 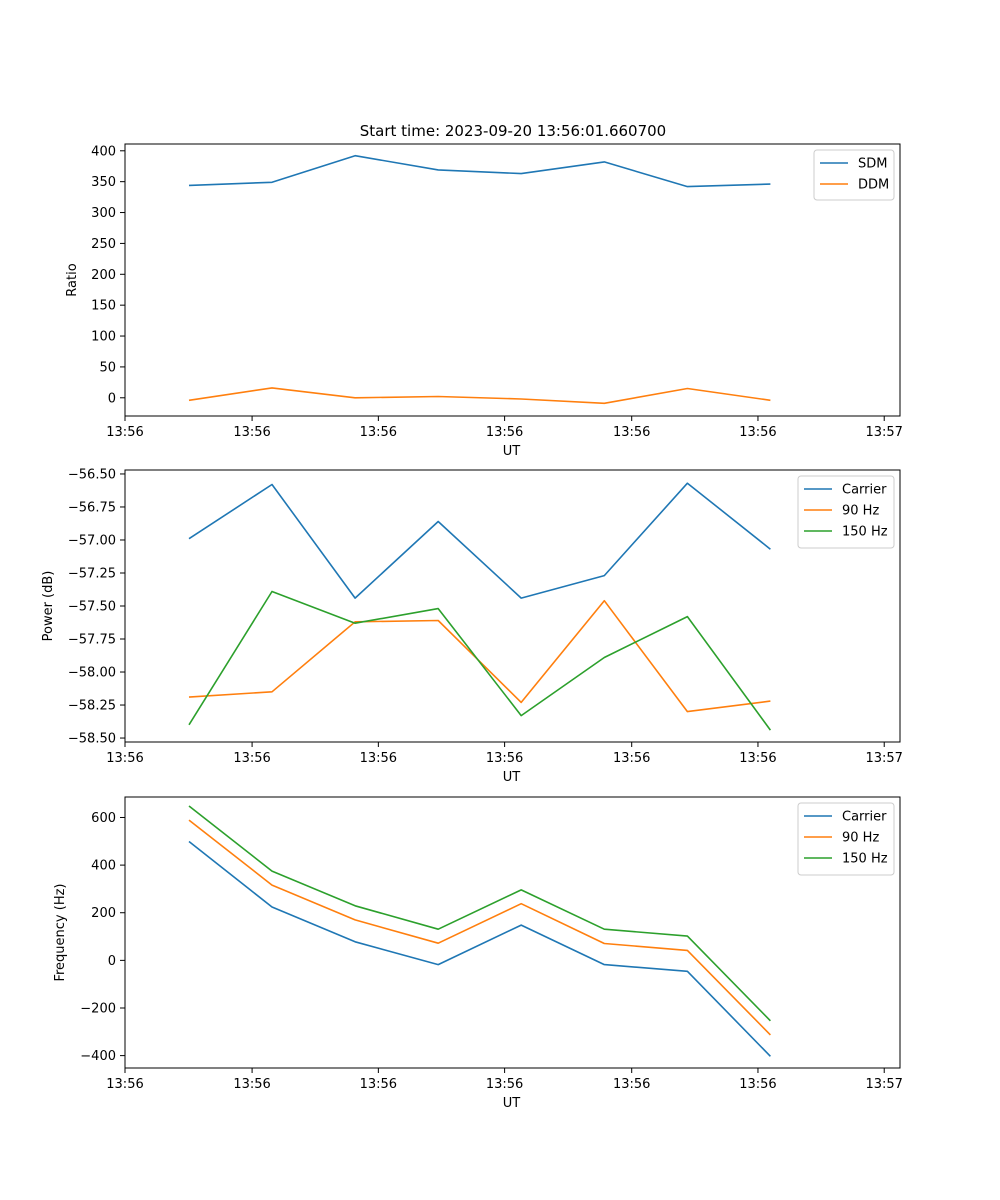 I want to click on power-legend-box, so click(x=846, y=512).